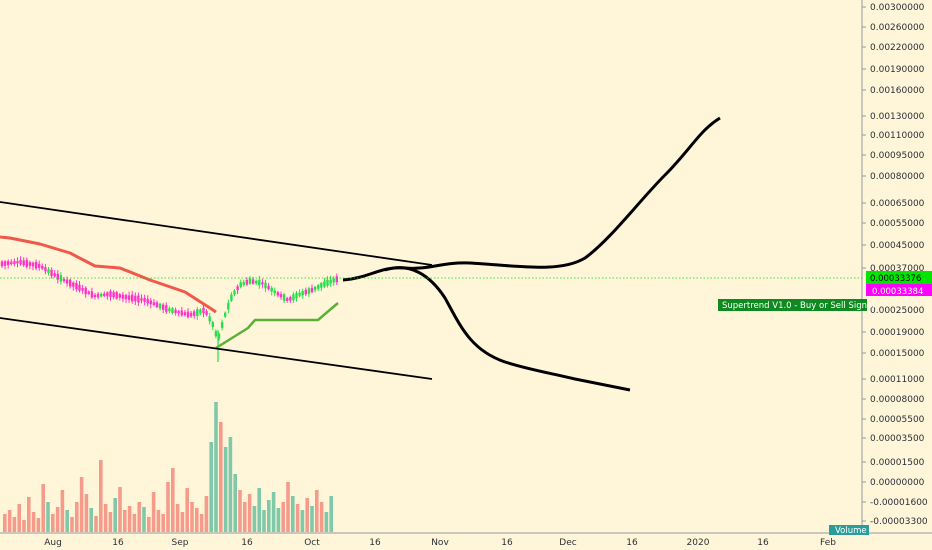 Image resolution: width=932 pixels, height=550 pixels. What do you see at coordinates (440, 543) in the screenshot?
I see `time-axis: Aug 16 Sep 16 Oct 16 Nov 16 Dec 16 2020 16 Feb` at bounding box center [440, 543].